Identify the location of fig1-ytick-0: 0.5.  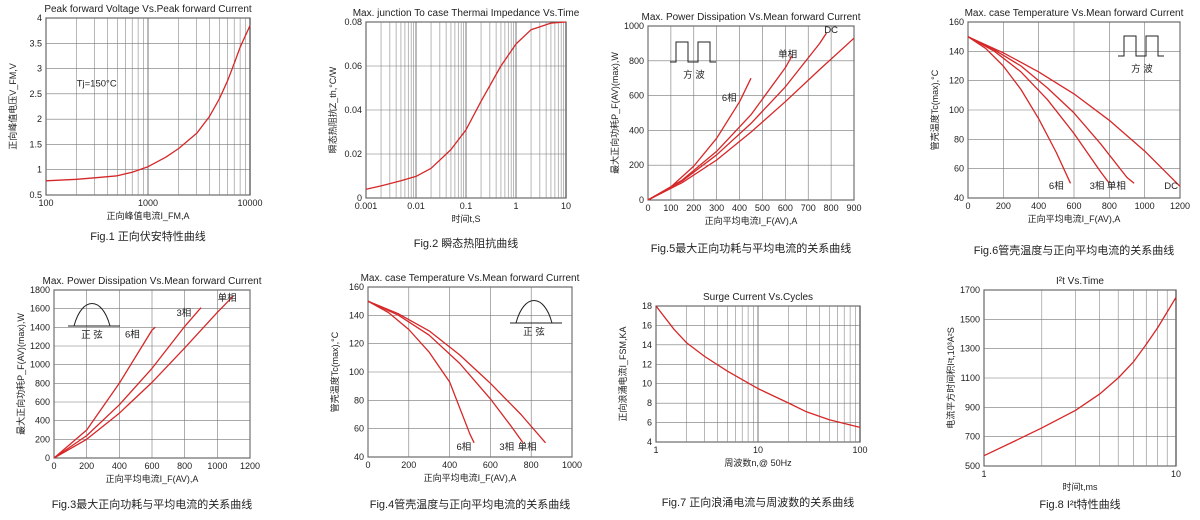
(35, 195).